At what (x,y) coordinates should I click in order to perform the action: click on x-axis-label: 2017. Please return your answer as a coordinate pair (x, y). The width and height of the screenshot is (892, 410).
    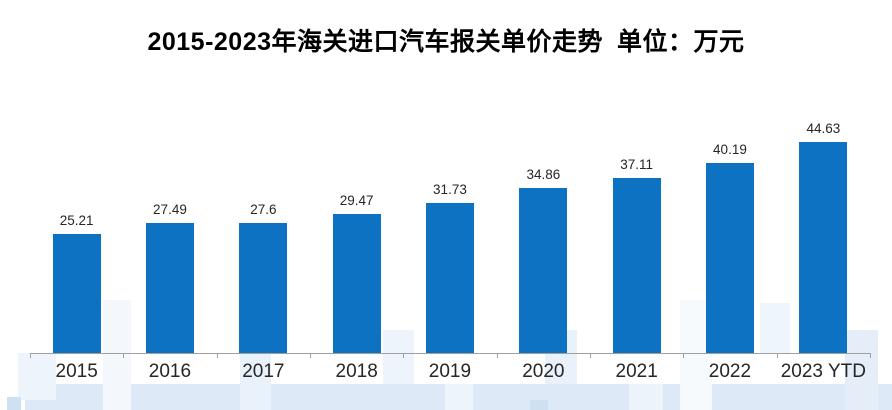
    Looking at the image, I should click on (263, 371).